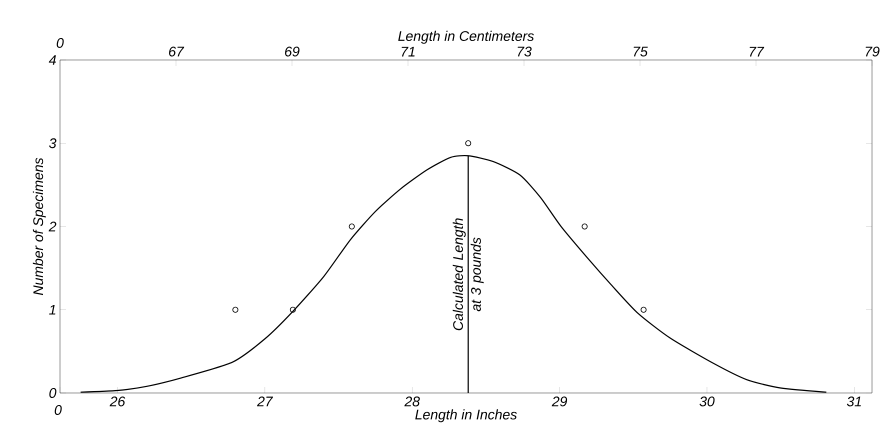 This screenshot has width=883, height=444. Describe the element at coordinates (560, 401) in the screenshot. I see `x-tick-label: 29` at that location.